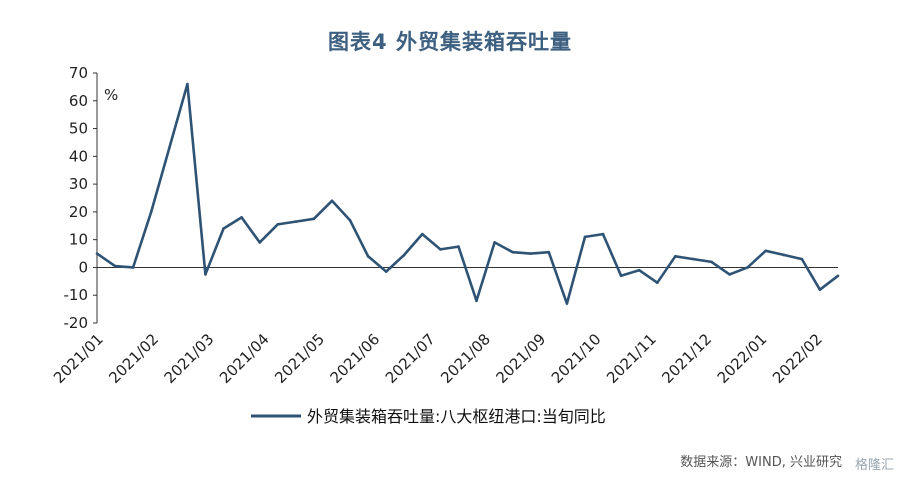  What do you see at coordinates (78, 73) in the screenshot?
I see `y-tick-label: 70` at bounding box center [78, 73].